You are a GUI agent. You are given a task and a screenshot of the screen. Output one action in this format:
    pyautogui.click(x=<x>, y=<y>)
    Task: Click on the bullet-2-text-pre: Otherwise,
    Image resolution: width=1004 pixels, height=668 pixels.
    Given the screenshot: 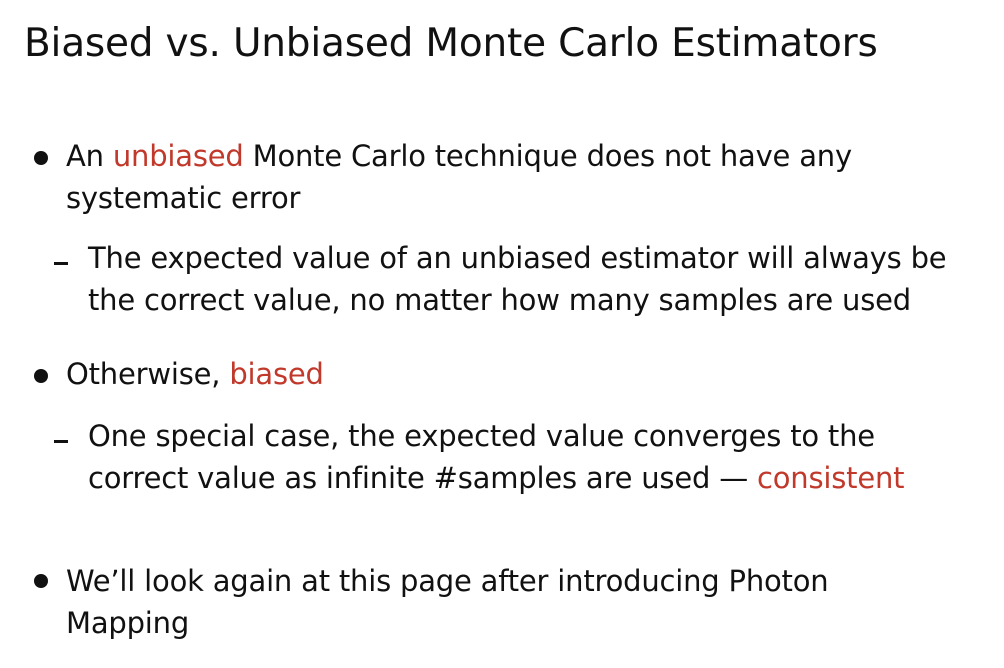 What is the action you would take?
    pyautogui.click(x=148, y=374)
    